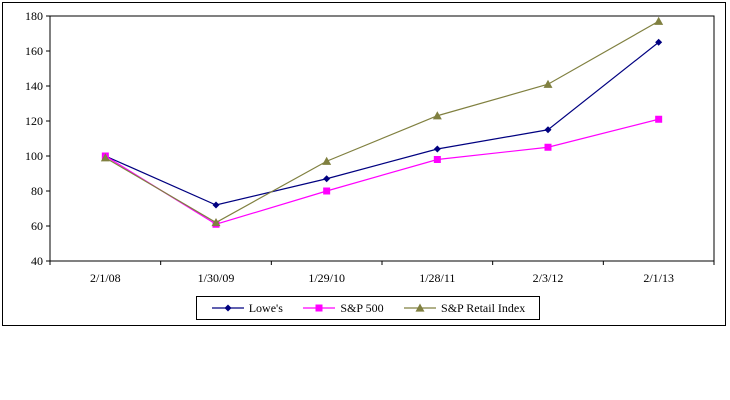 Image resolution: width=730 pixels, height=400 pixels. Describe the element at coordinates (105, 278) in the screenshot. I see `x-tick-label: 2/1/08` at that location.